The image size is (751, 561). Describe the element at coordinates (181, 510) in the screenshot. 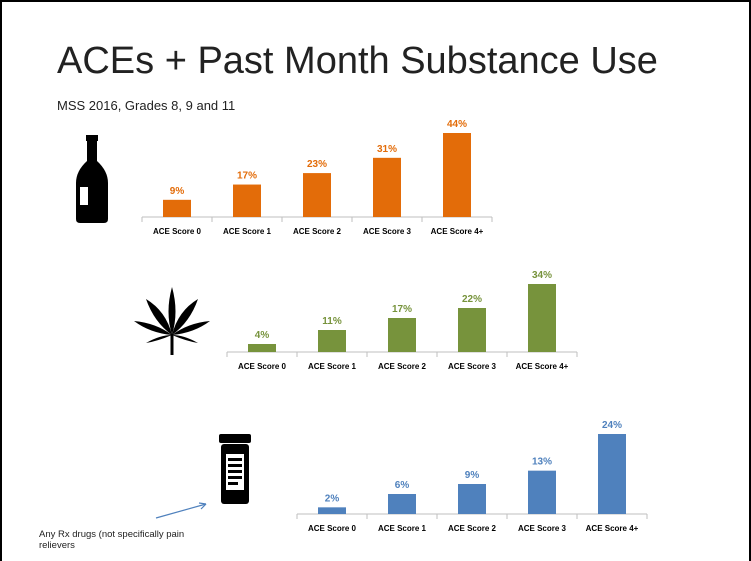

I see `arrow-icon` at that location.